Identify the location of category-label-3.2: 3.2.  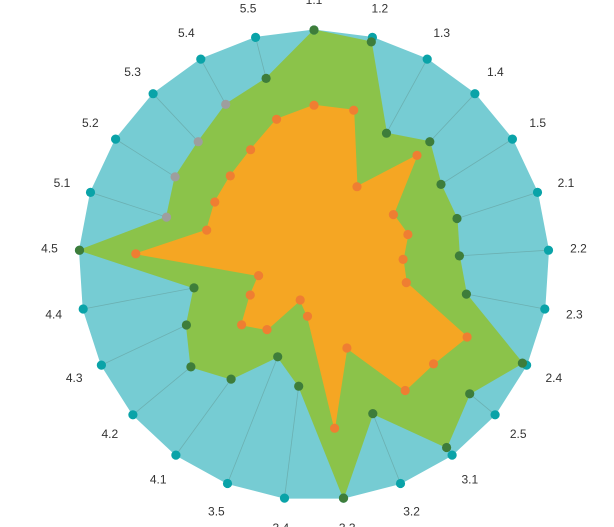
(411, 511).